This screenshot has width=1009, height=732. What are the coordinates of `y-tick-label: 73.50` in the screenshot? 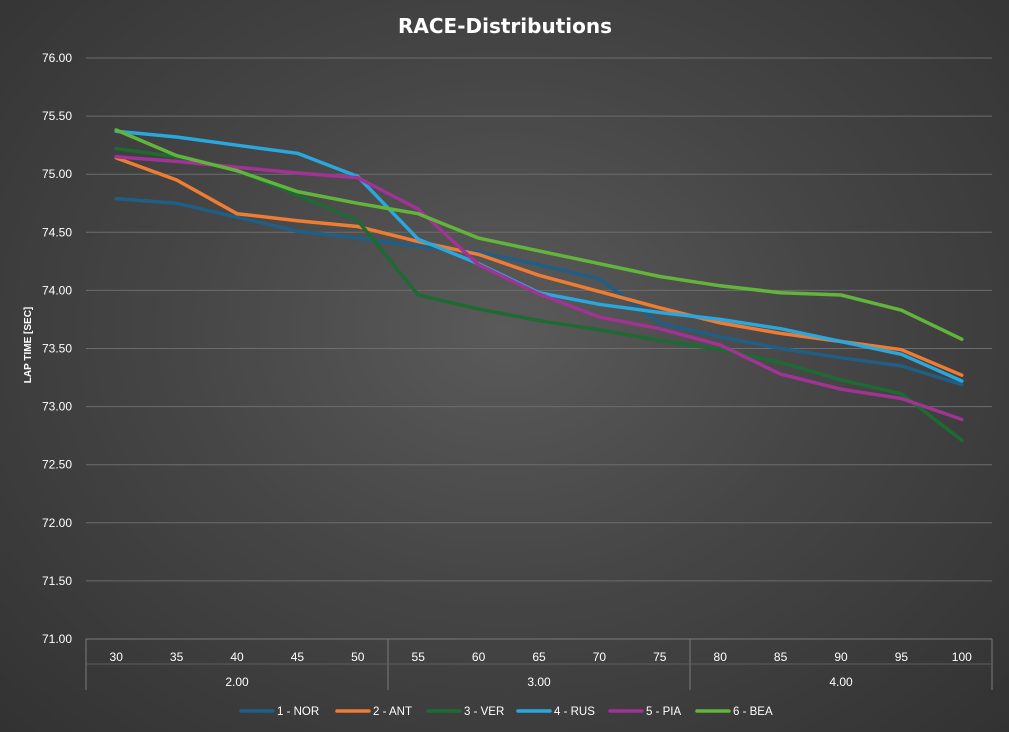 It's located at (57, 349).